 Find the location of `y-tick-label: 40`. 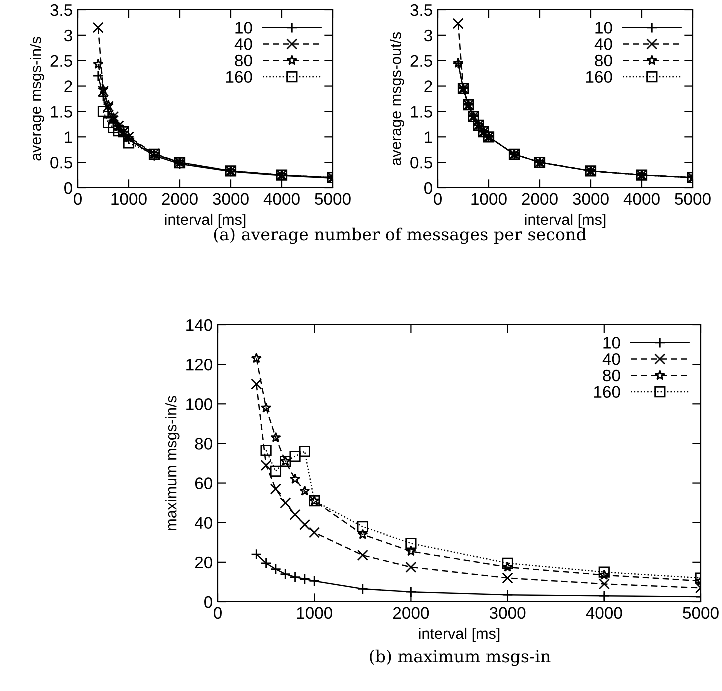

y-tick-label: 40 is located at coordinates (203, 523).